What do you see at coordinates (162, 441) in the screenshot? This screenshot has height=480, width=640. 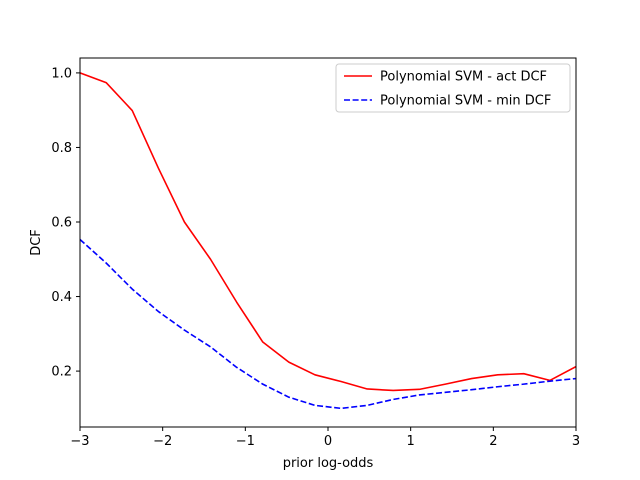 I see `x-tick-label: −2` at bounding box center [162, 441].